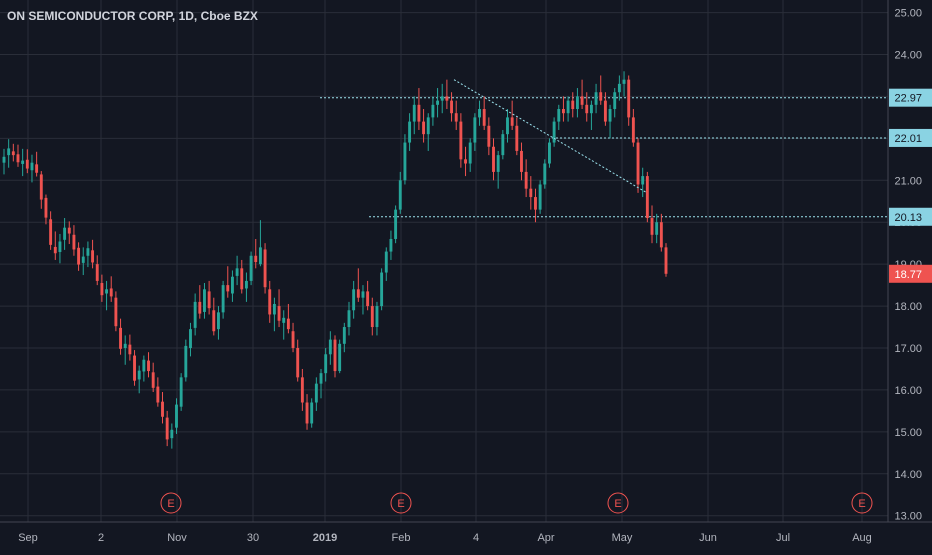  What do you see at coordinates (445, 538) in the screenshot?
I see `time-axis: Sep 2 Nov 30 2019 Feb 4 Apr May Jun Jul Aug` at bounding box center [445, 538].